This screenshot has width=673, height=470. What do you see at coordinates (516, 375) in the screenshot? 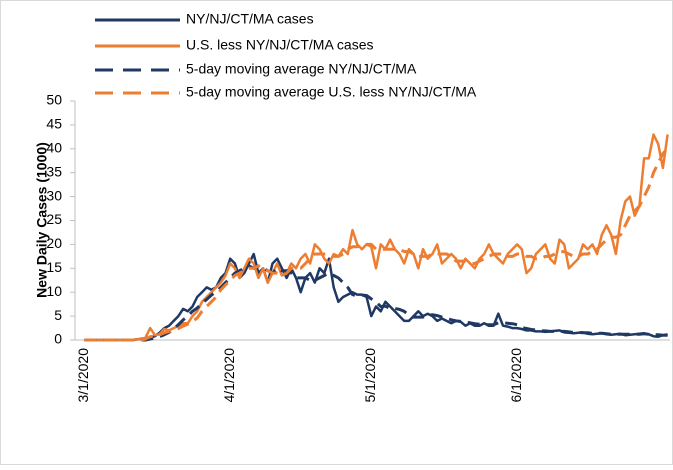
I see `x-tick-label: 6/1/2020` at bounding box center [516, 375].